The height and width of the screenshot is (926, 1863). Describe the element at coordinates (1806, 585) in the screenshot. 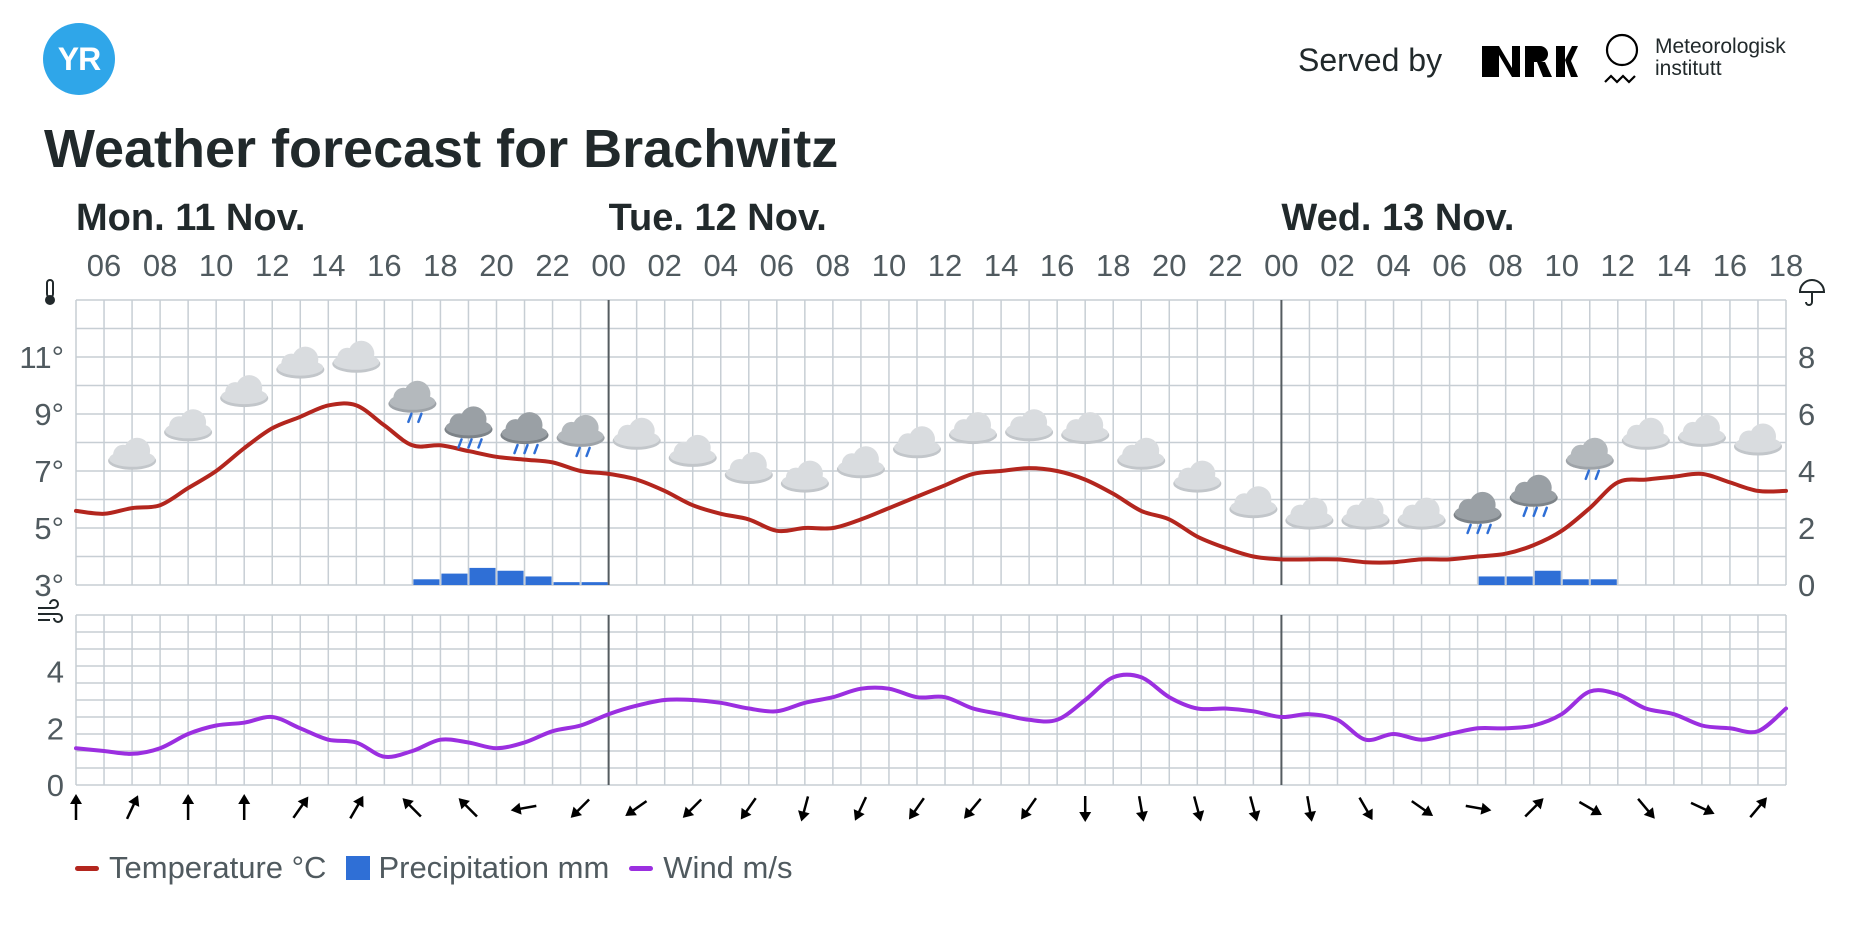

I see `precipitation-tick-label: 0` at that location.